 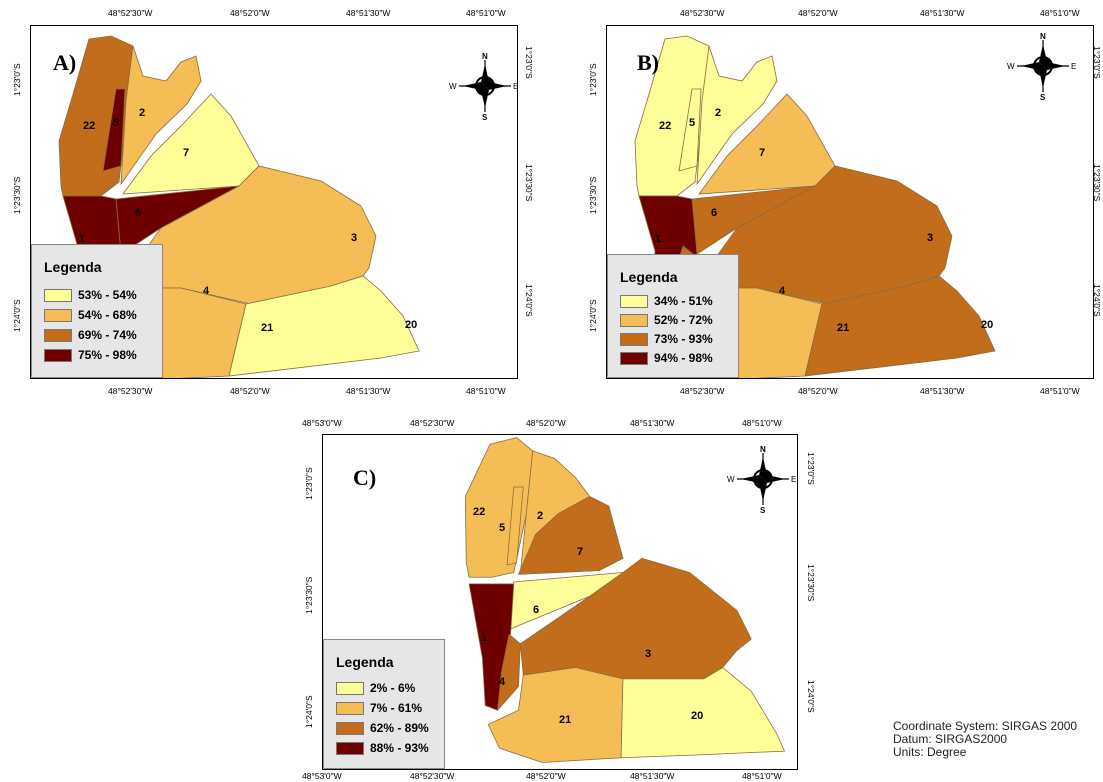 I want to click on zone-labels-a: 22 5 2 7 6 1 3 4 21 20, so click(x=248, y=220).